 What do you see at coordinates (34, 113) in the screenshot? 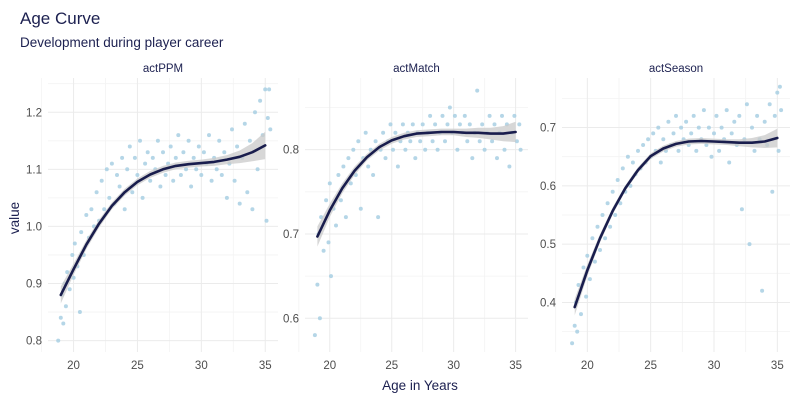
I see `y-tick-label: 1.2` at bounding box center [34, 113].